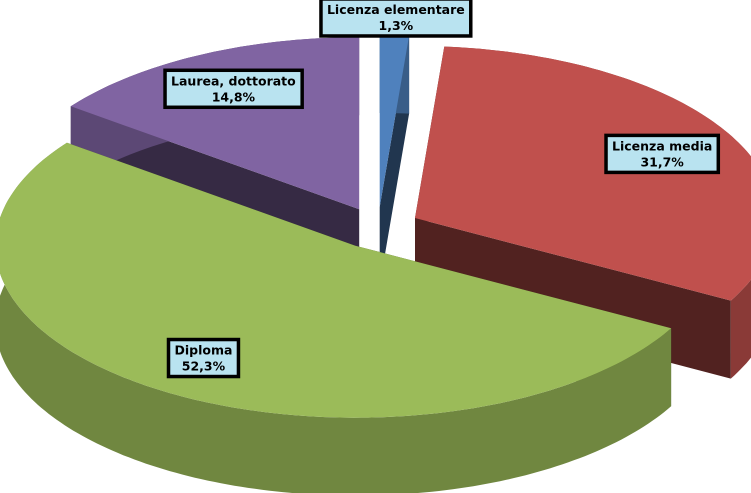 The width and height of the screenshot is (751, 493). I want to click on slice-top, so click(394, 121).